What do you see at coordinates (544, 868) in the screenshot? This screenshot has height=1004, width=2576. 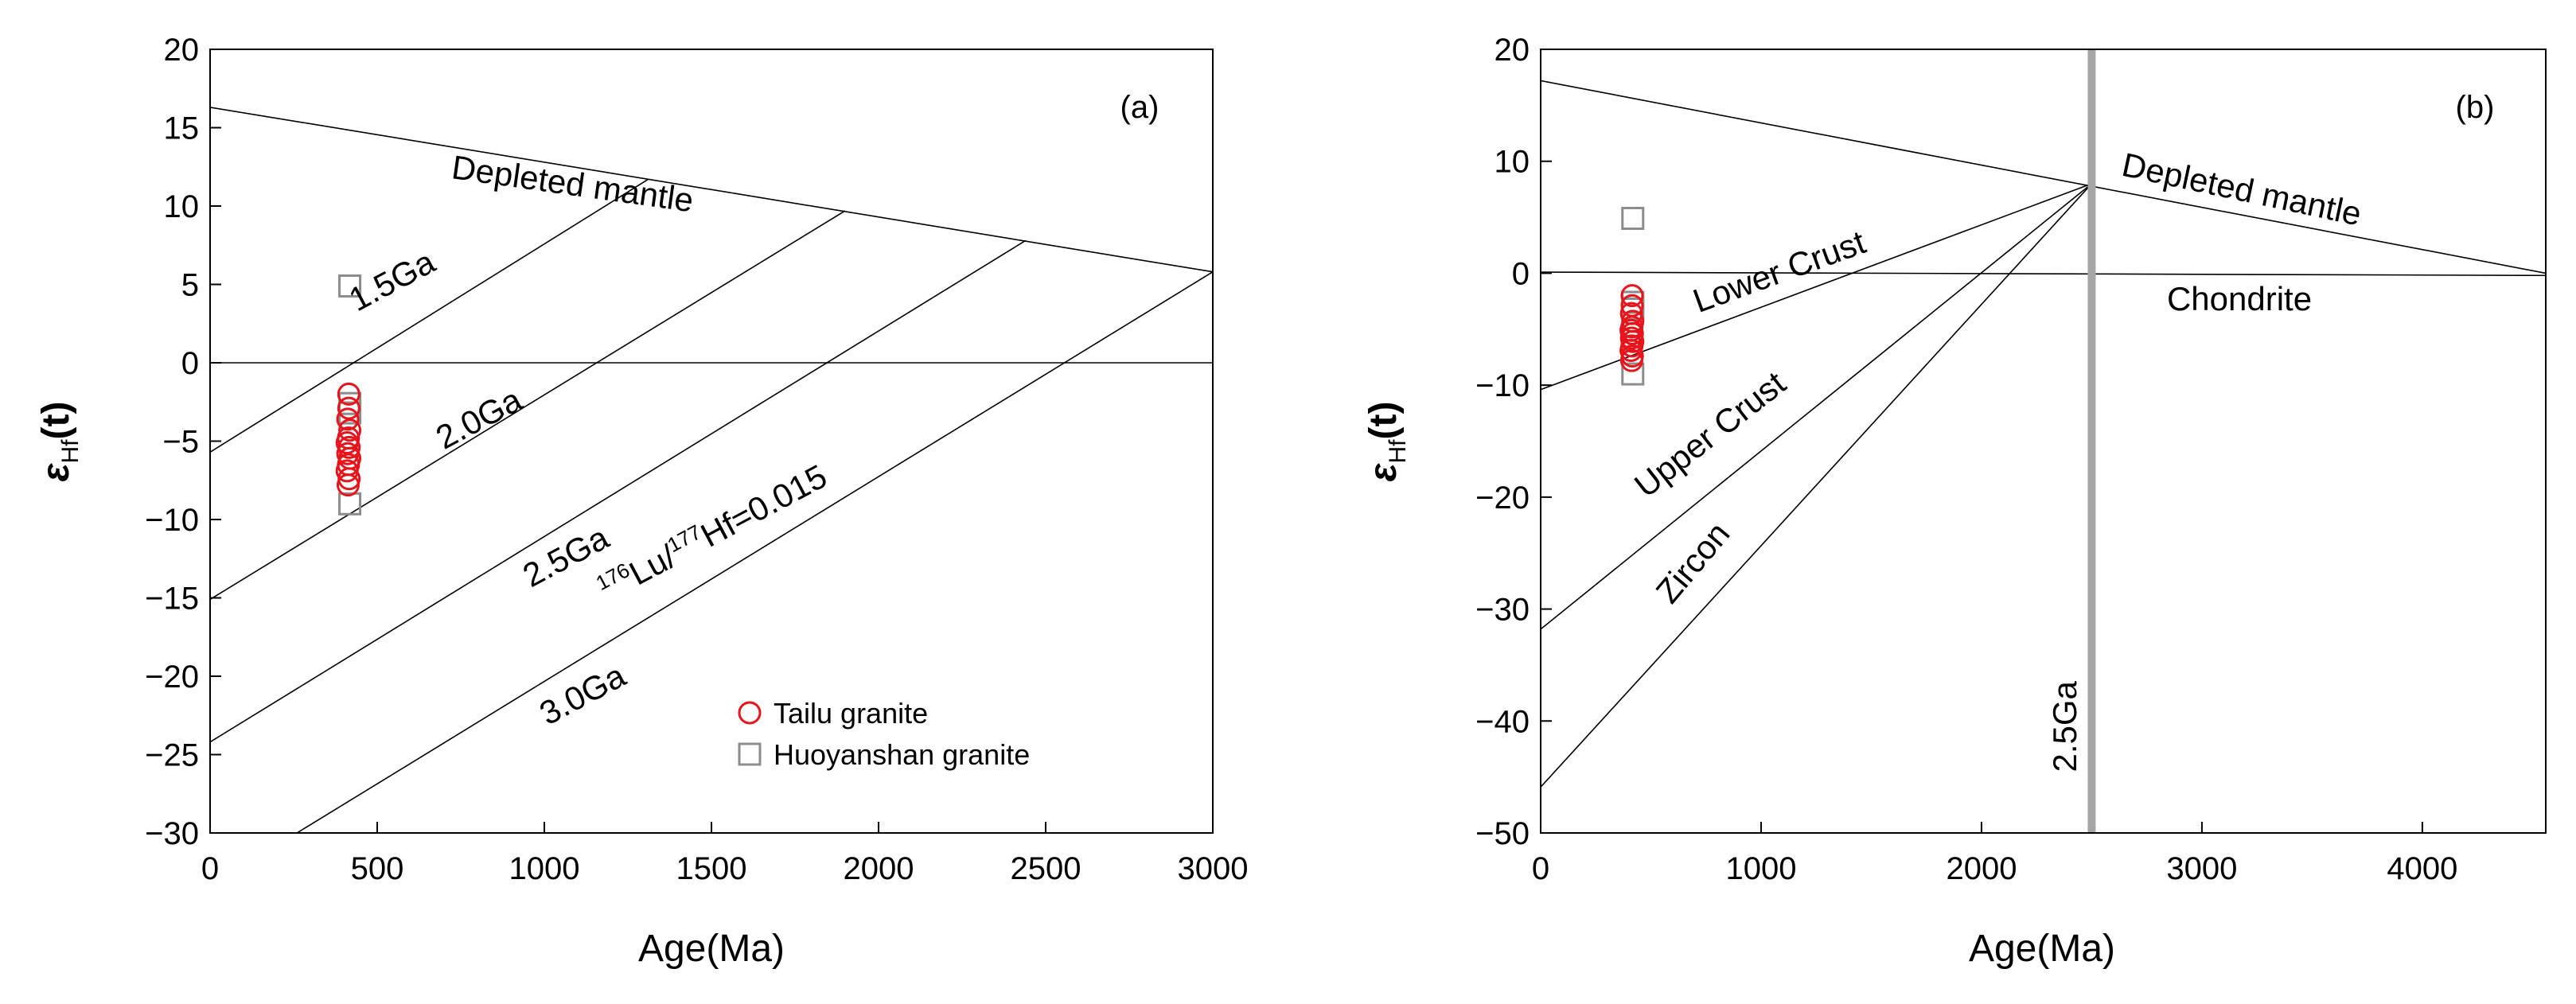 I see `x-tick-label-a: 1000` at bounding box center [544, 868].